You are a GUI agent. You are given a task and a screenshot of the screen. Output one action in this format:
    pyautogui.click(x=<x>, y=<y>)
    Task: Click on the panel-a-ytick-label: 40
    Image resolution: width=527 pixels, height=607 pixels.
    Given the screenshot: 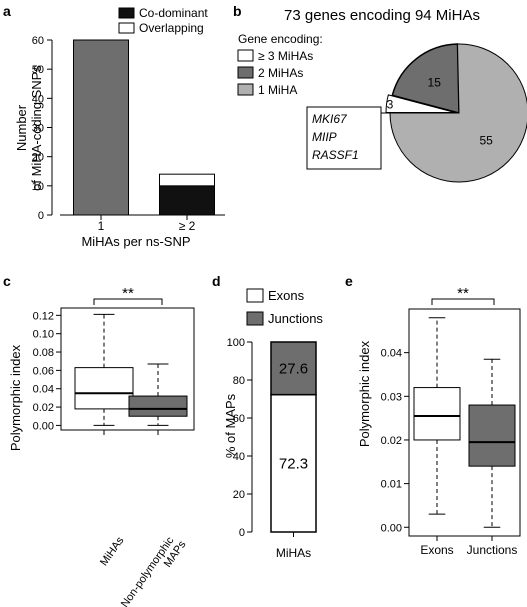 What is the action you would take?
    pyautogui.click(x=38, y=99)
    